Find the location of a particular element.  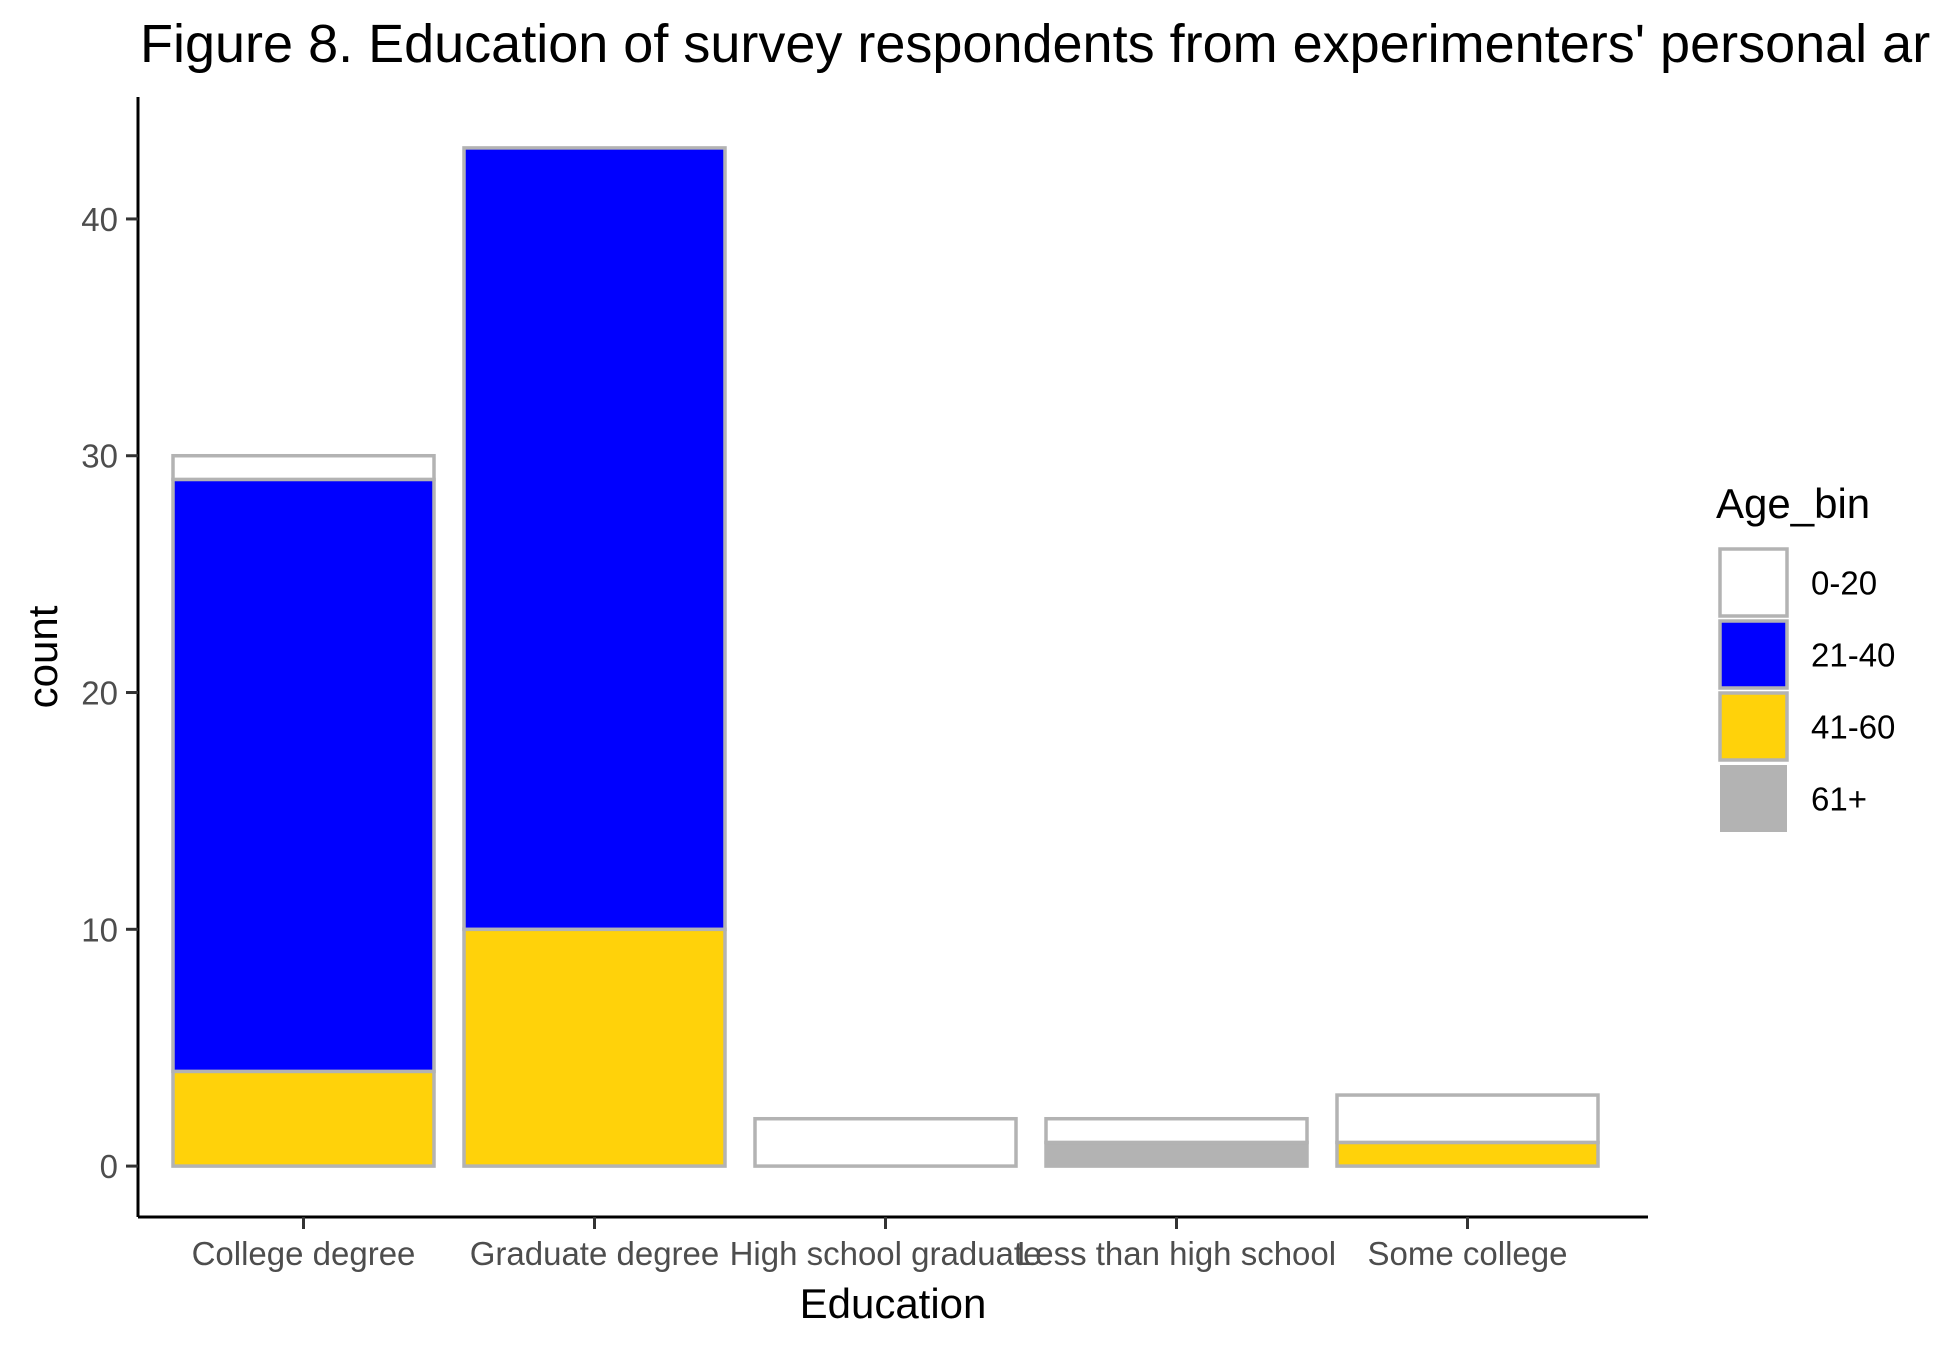

legend-label: 61+ is located at coordinates (1839, 799).